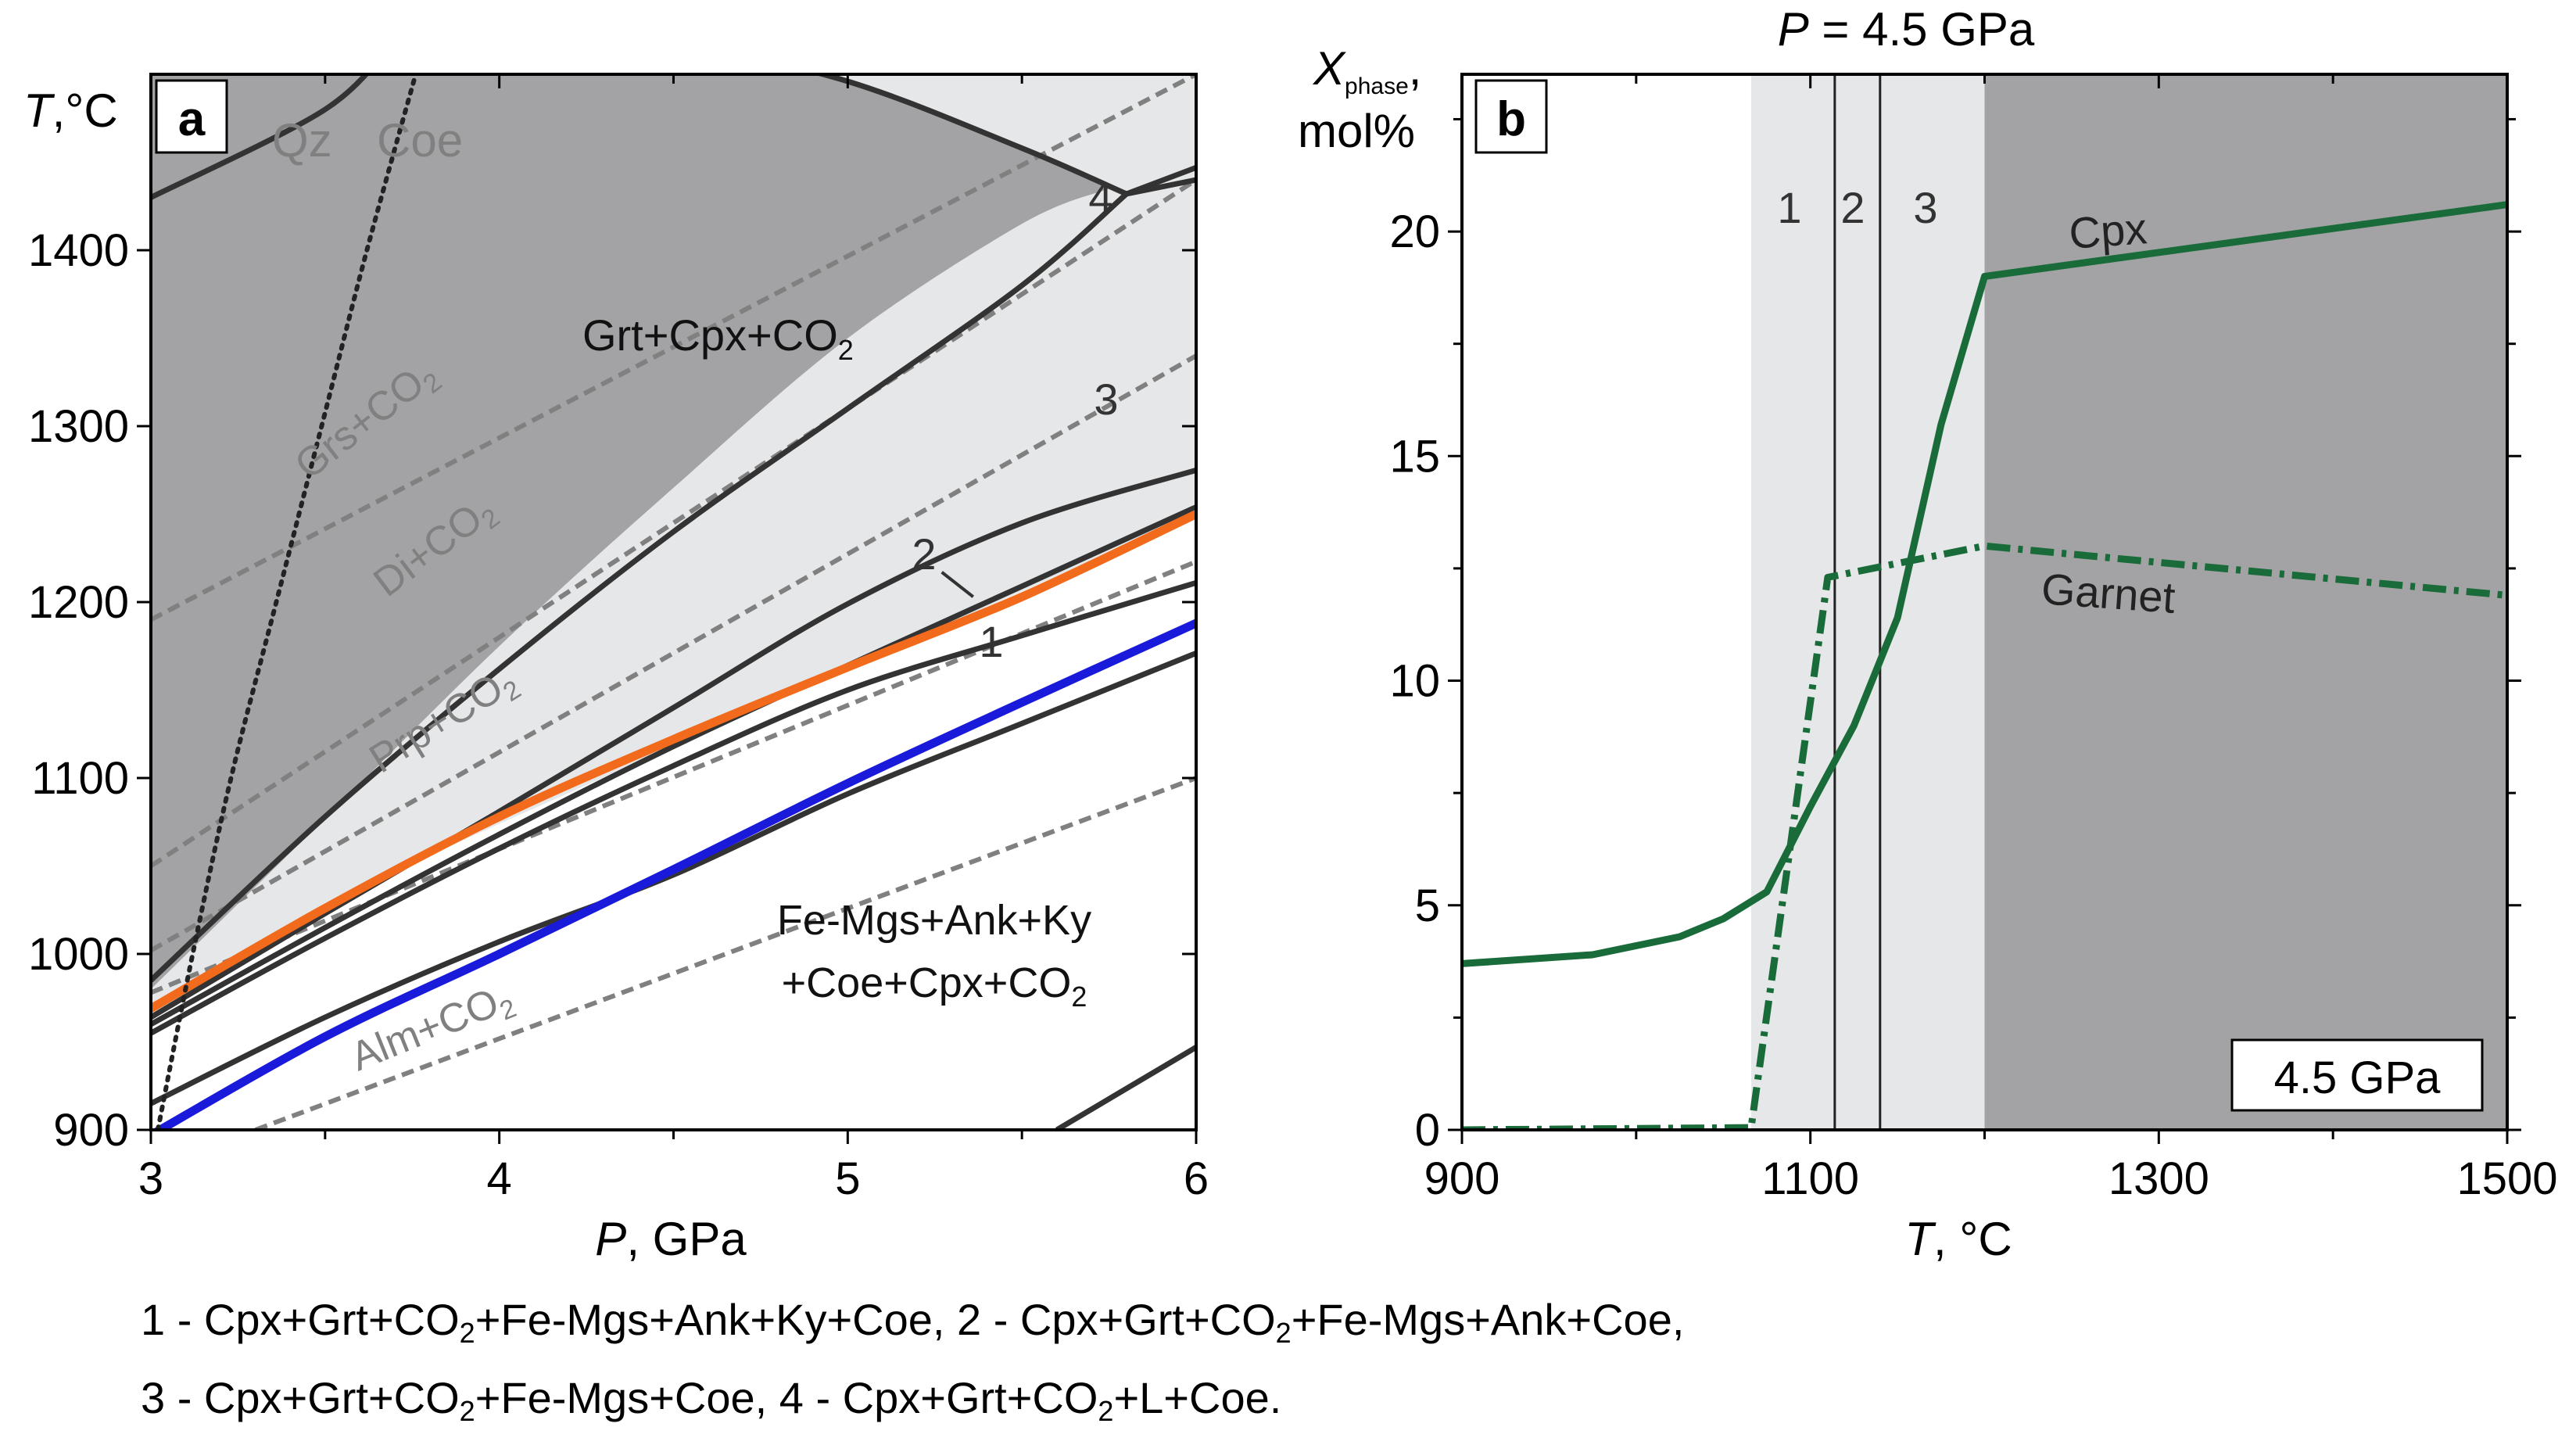  Describe the element at coordinates (786, 1397) in the screenshot. I see `caption-text: +Fe-Mgs+Coe, 4 - Cpx+Grt+CO` at that location.